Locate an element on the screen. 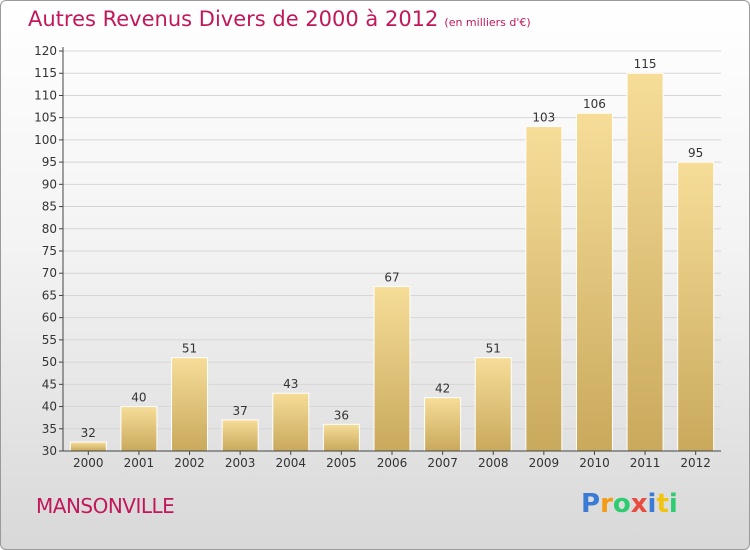  value-label-2005: 36 is located at coordinates (341, 415).